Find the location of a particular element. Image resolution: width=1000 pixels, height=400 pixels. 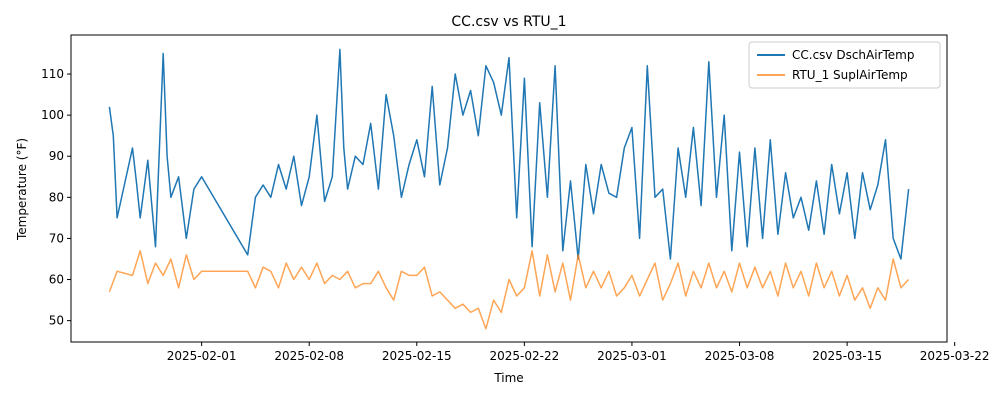

y-tick-label: 60 is located at coordinates (56, 280).